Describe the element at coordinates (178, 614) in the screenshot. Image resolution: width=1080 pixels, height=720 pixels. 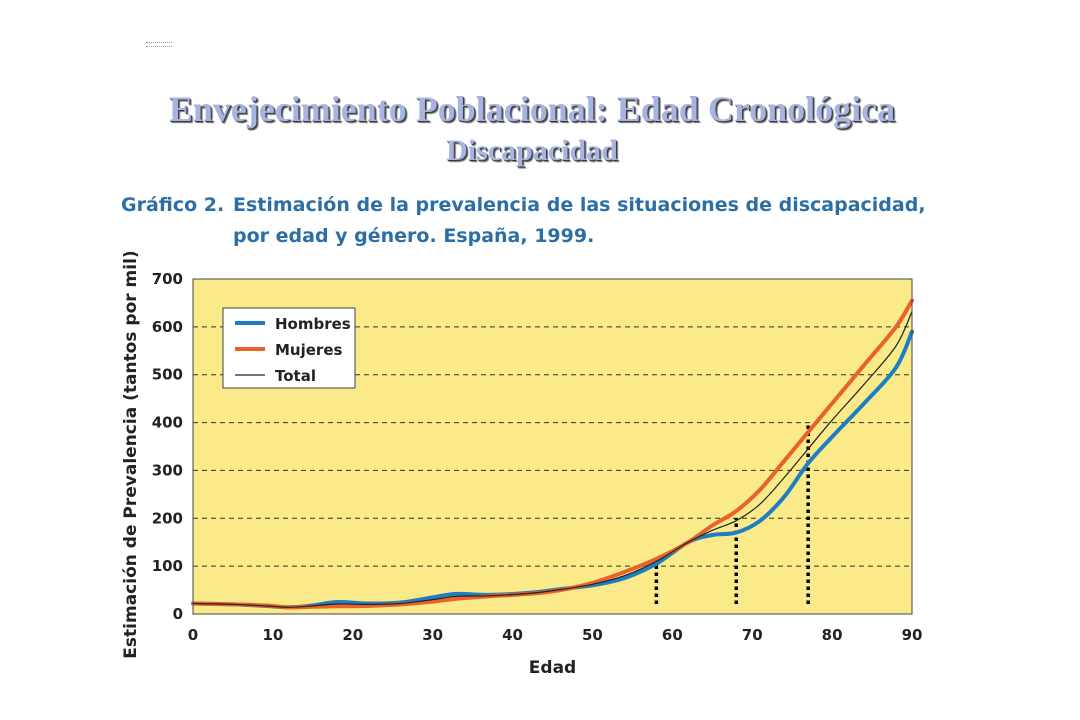
I see `y-tick-label: 0` at that location.